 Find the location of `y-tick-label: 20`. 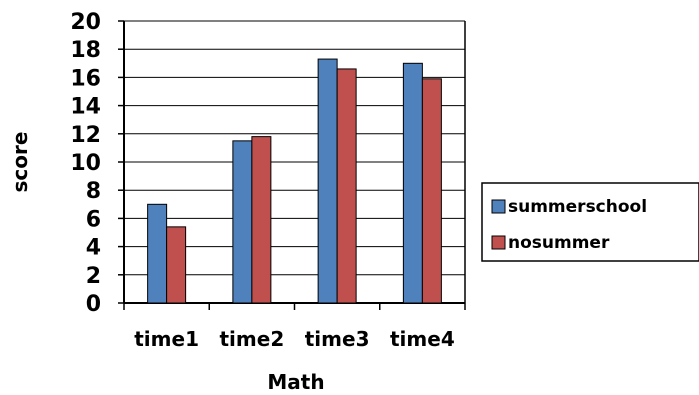

y-tick-label: 20 is located at coordinates (85, 22).